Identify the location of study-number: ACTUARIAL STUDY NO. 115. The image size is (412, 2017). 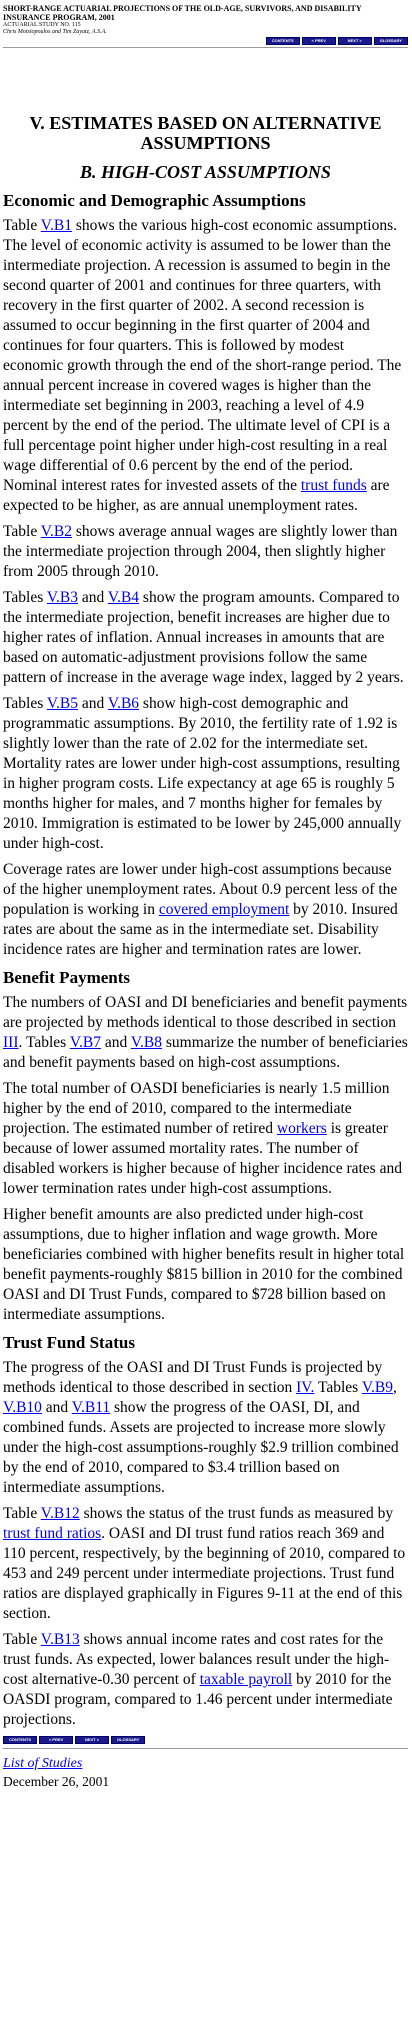
(42, 25).